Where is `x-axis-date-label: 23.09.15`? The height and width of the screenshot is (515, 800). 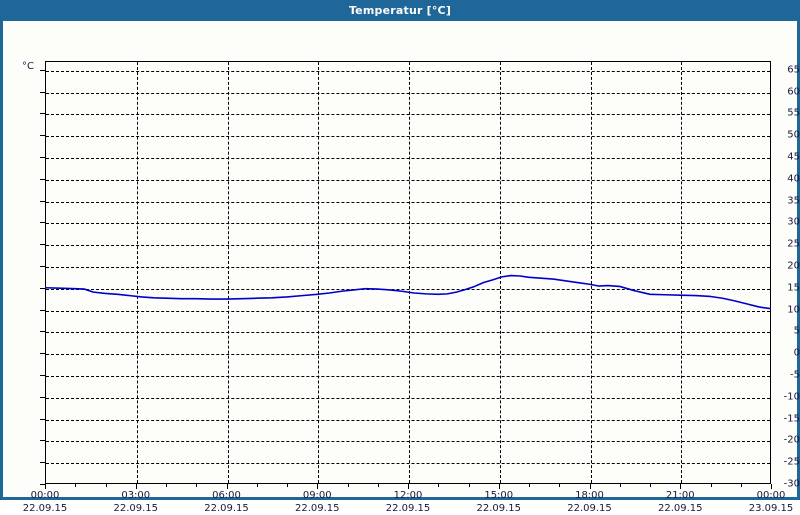 x-axis-date-label: 23.09.15 is located at coordinates (771, 508).